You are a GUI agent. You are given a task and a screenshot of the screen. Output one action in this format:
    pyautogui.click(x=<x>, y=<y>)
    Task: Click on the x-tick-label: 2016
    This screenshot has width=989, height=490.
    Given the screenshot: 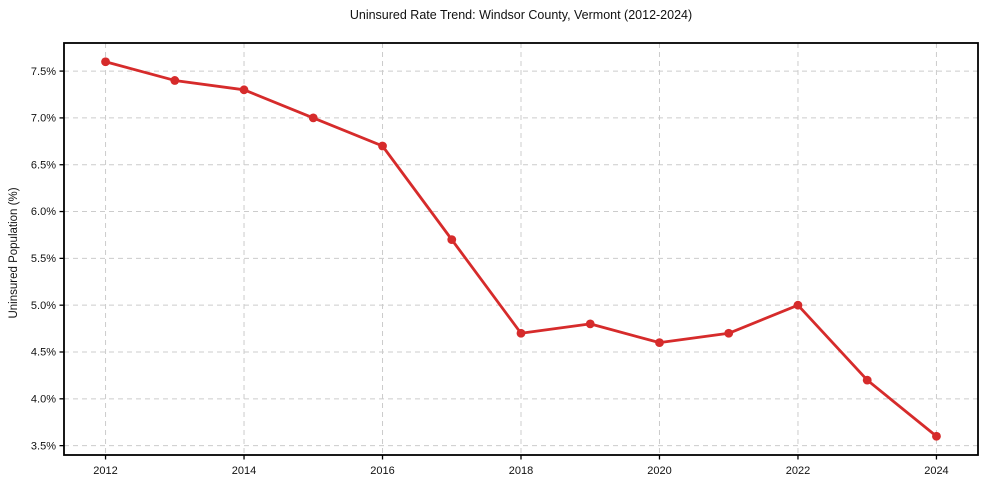 What is the action you would take?
    pyautogui.click(x=382, y=471)
    